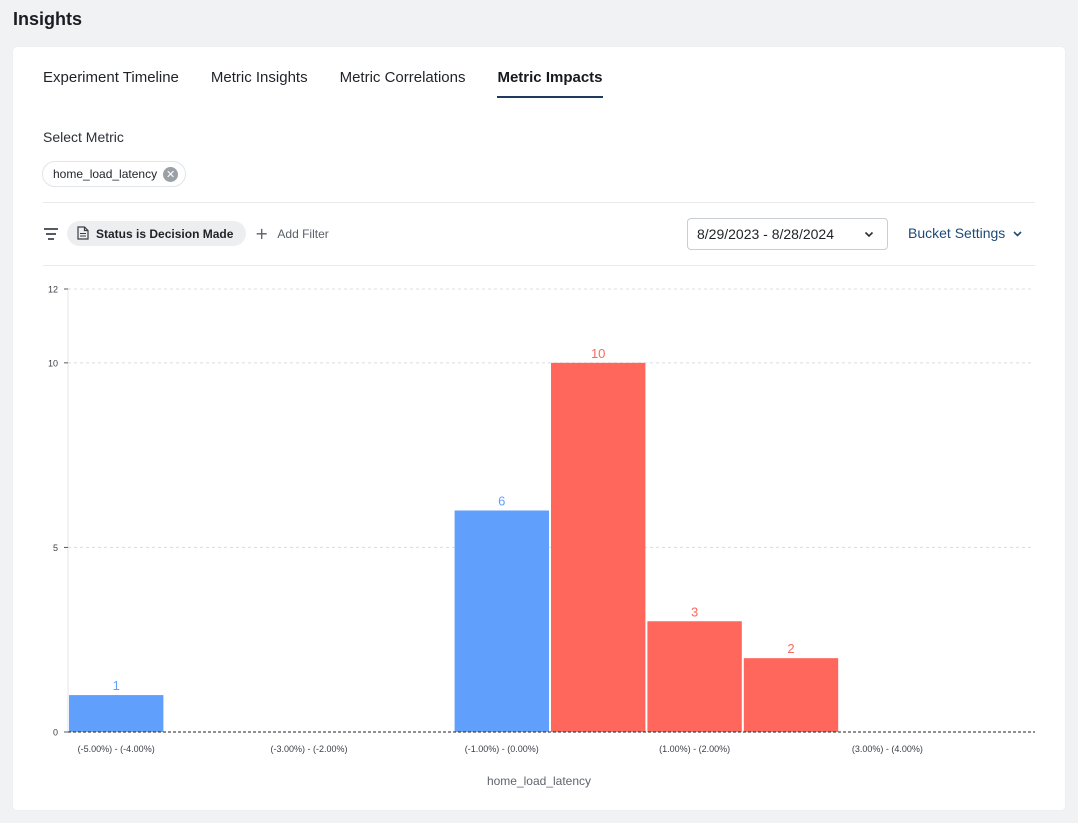  I want to click on date-range-select: 8/29/2023 - 8/28/2024, so click(787, 234).